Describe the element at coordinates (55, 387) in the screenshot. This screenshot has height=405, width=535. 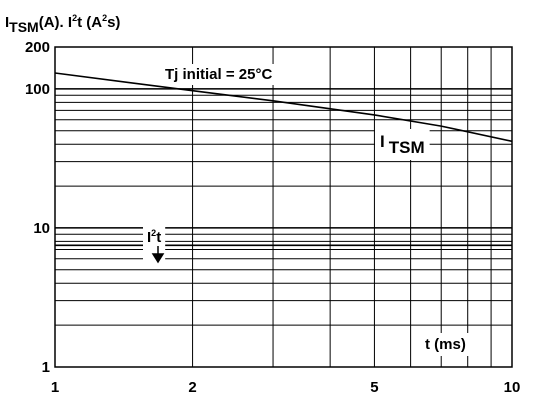
I see `x-tick-label: 1` at that location.